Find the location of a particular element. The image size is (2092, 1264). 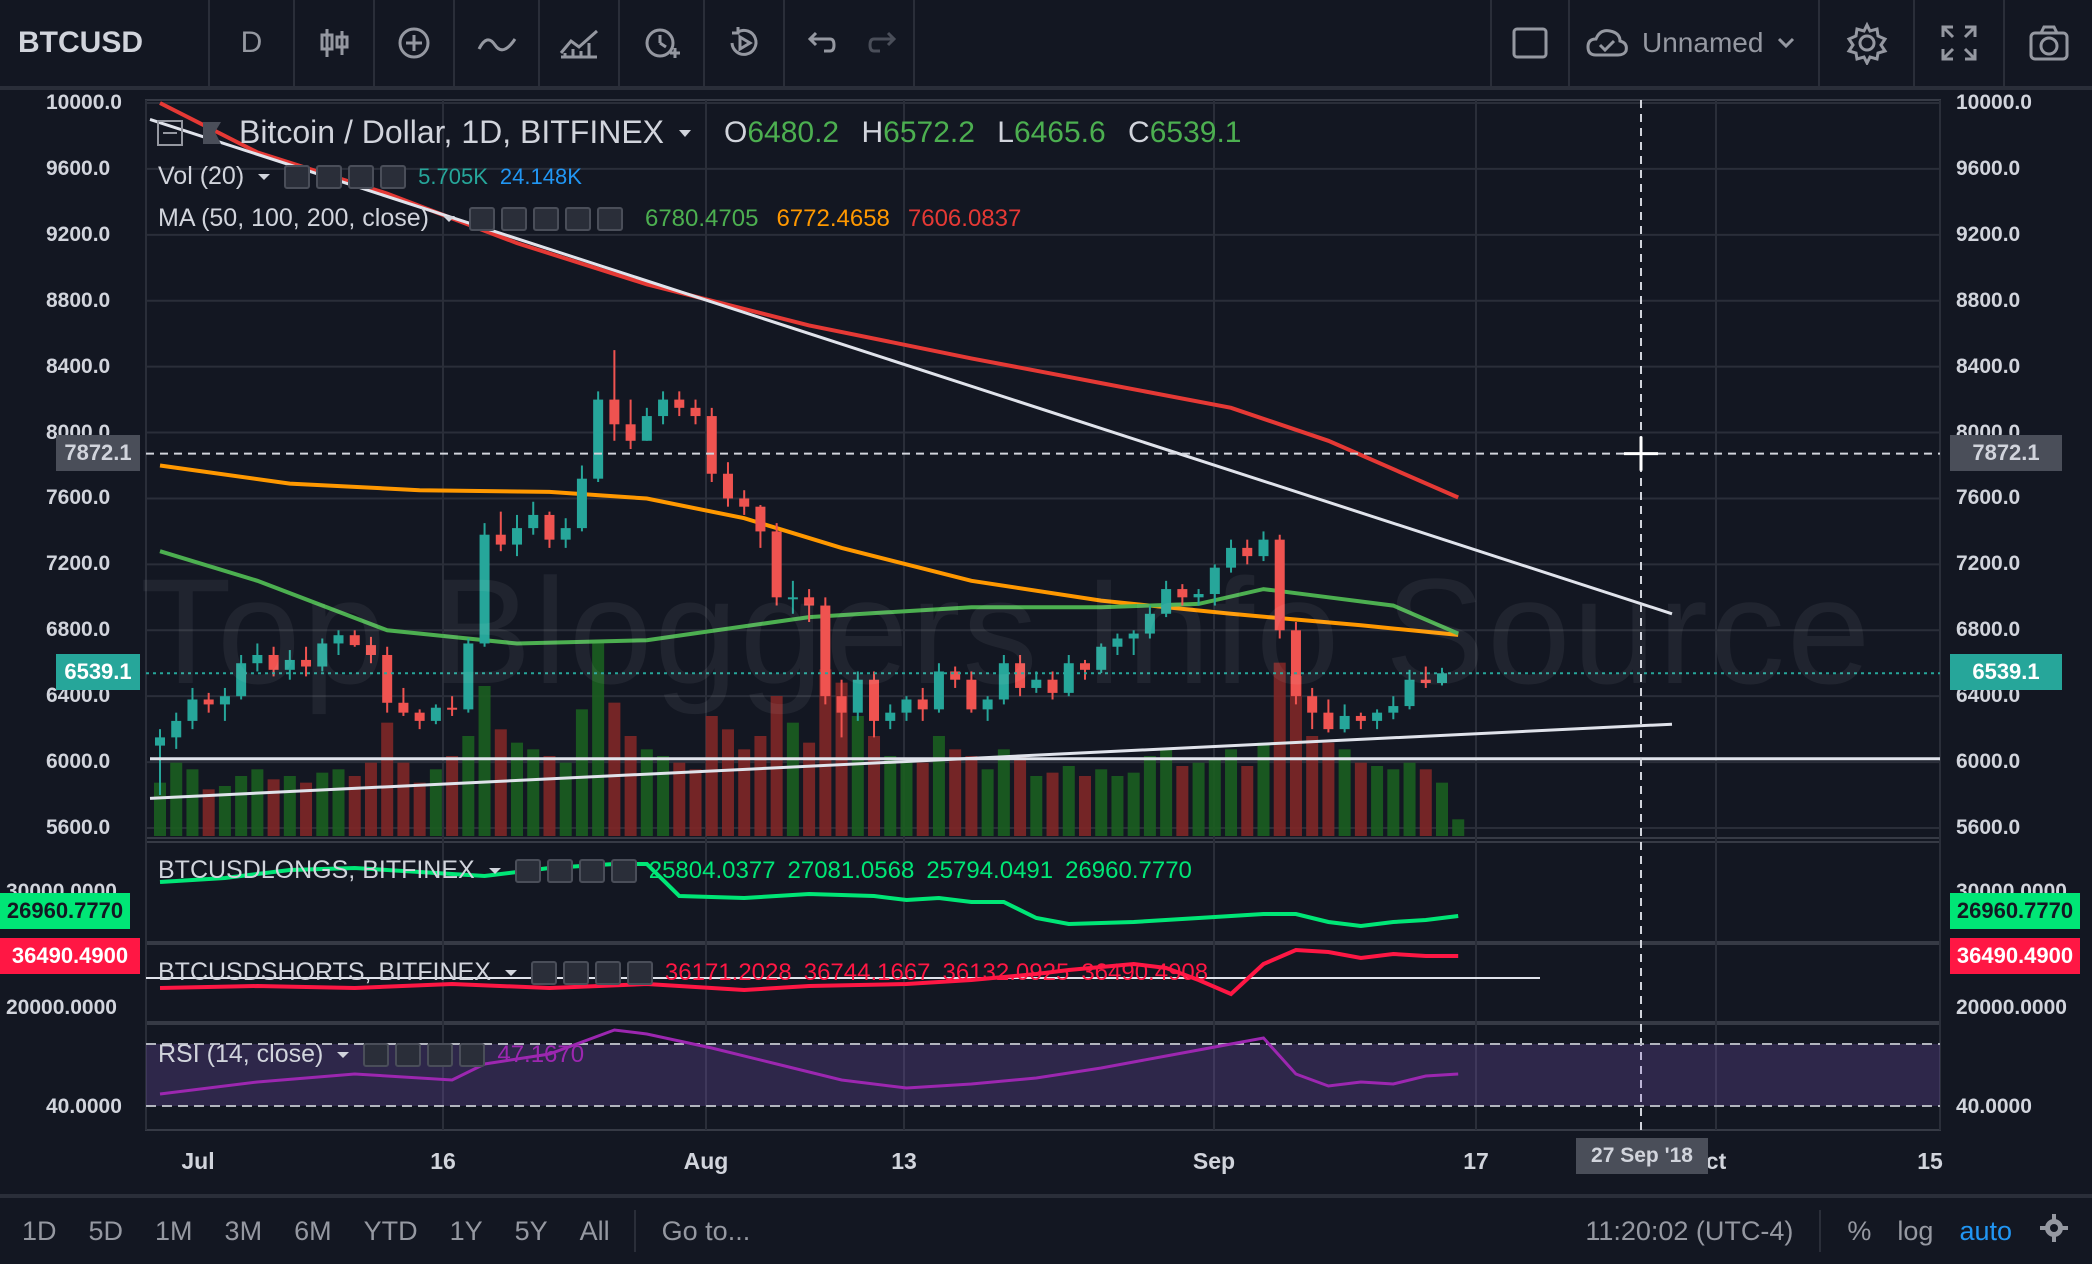

ma200-value: 7606.0837 is located at coordinates (964, 218).